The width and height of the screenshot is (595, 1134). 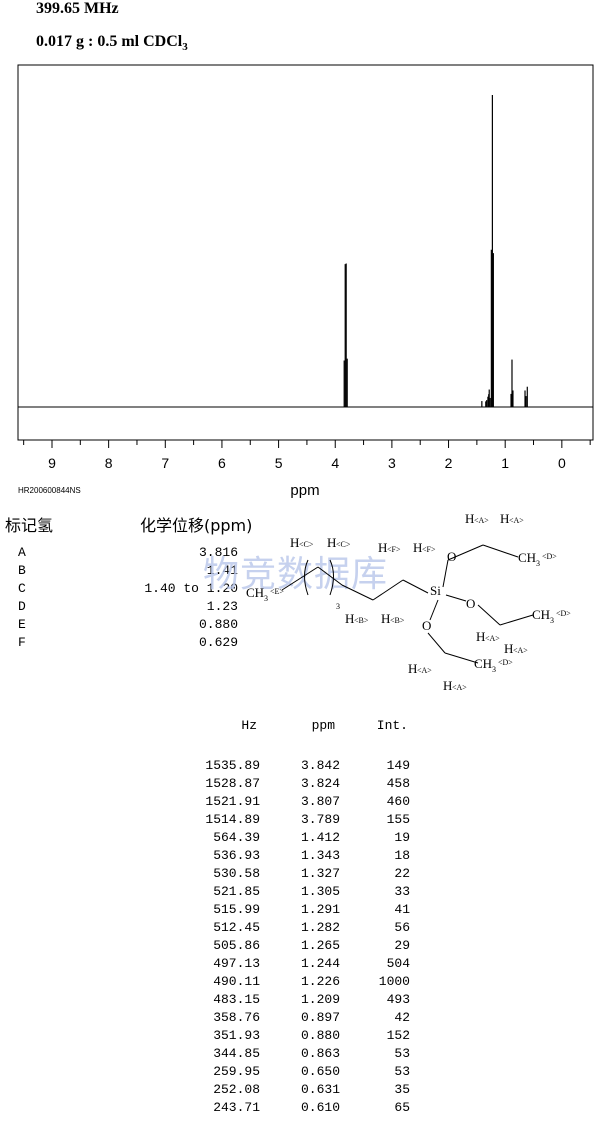 What do you see at coordinates (320, 1053) in the screenshot?
I see `peak-table-cell: 0.863` at bounding box center [320, 1053].